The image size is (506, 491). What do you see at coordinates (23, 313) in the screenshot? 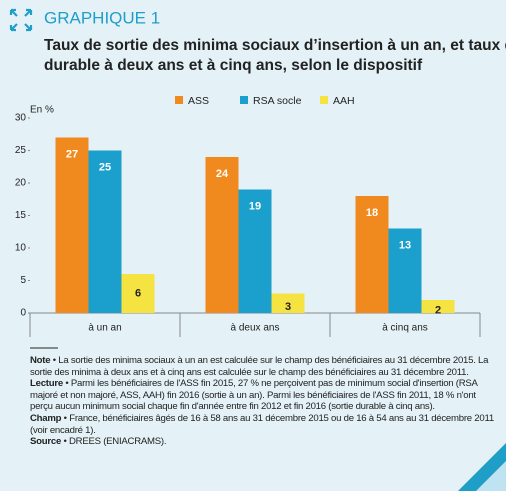
I see `y-tick-label: 0` at bounding box center [23, 313].